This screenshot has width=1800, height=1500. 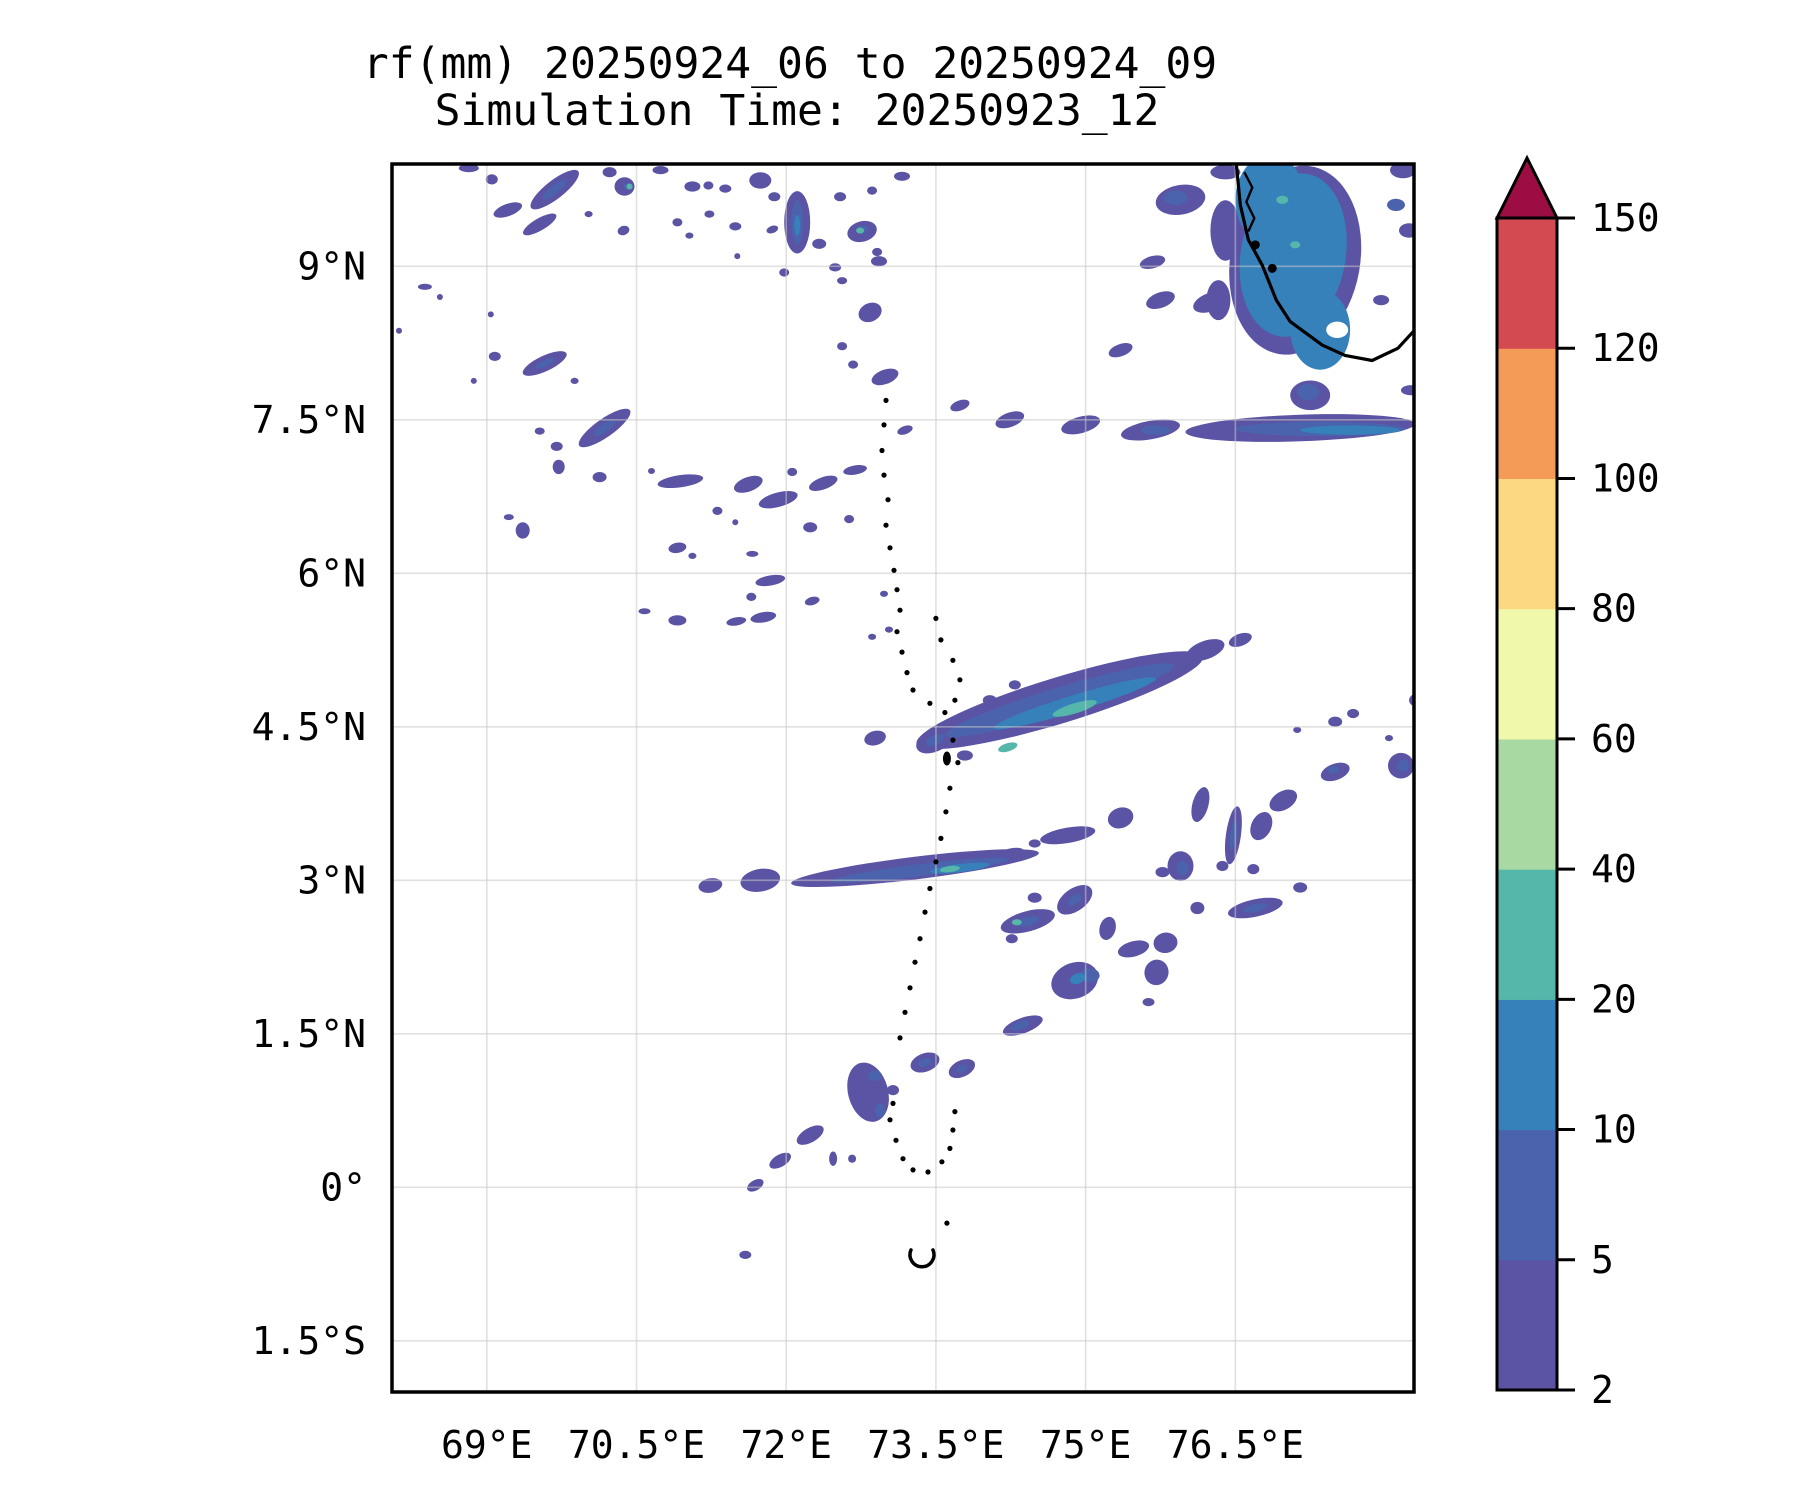 What do you see at coordinates (1625, 478) in the screenshot?
I see `colorbar-tick-label: 100` at bounding box center [1625, 478].